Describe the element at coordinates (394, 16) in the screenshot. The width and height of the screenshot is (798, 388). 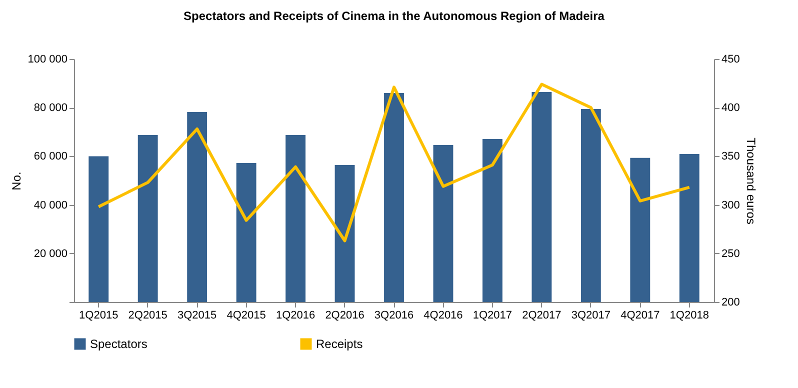
I see `chart-title: Spectators and Receipts of Cinema in the Autonomous Region of Madeira` at that location.